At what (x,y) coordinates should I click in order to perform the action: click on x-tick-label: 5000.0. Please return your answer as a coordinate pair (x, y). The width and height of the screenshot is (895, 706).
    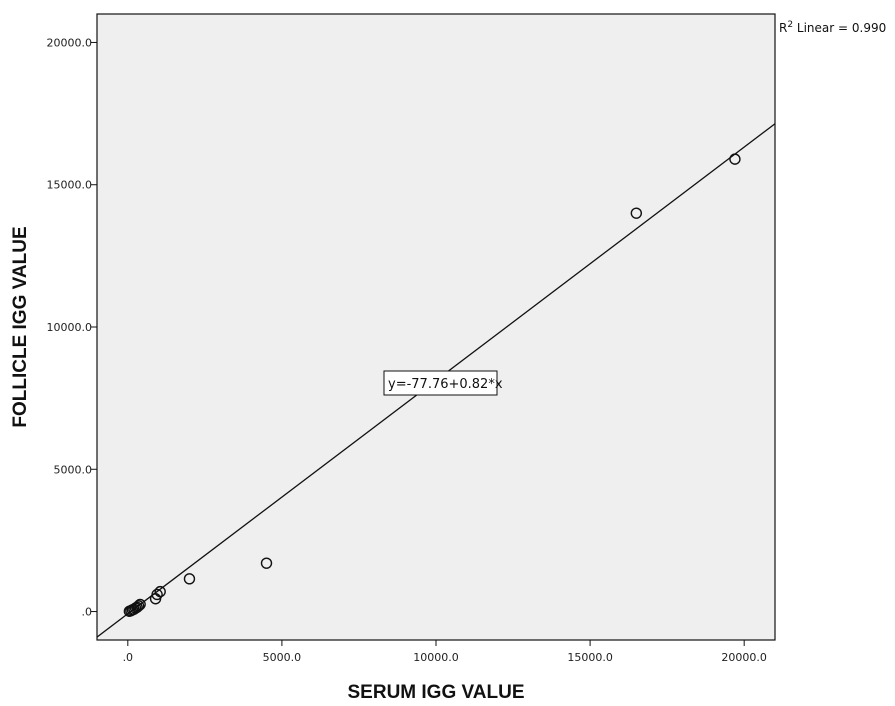
    Looking at the image, I should click on (282, 657).